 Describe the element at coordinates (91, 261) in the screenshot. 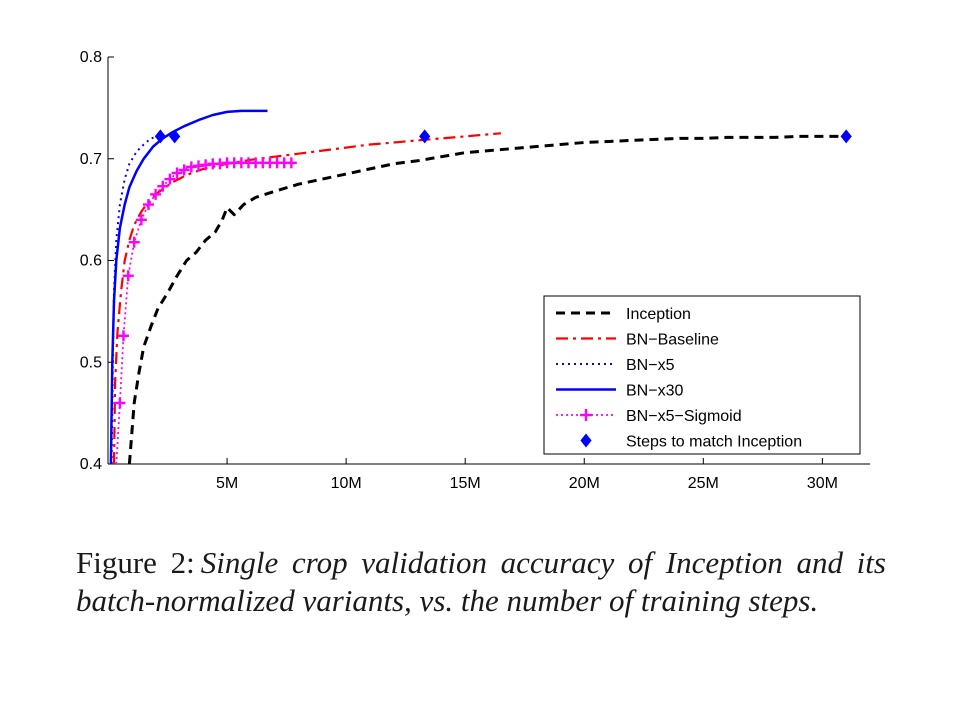

I see `y-tick-label: 0.6` at that location.